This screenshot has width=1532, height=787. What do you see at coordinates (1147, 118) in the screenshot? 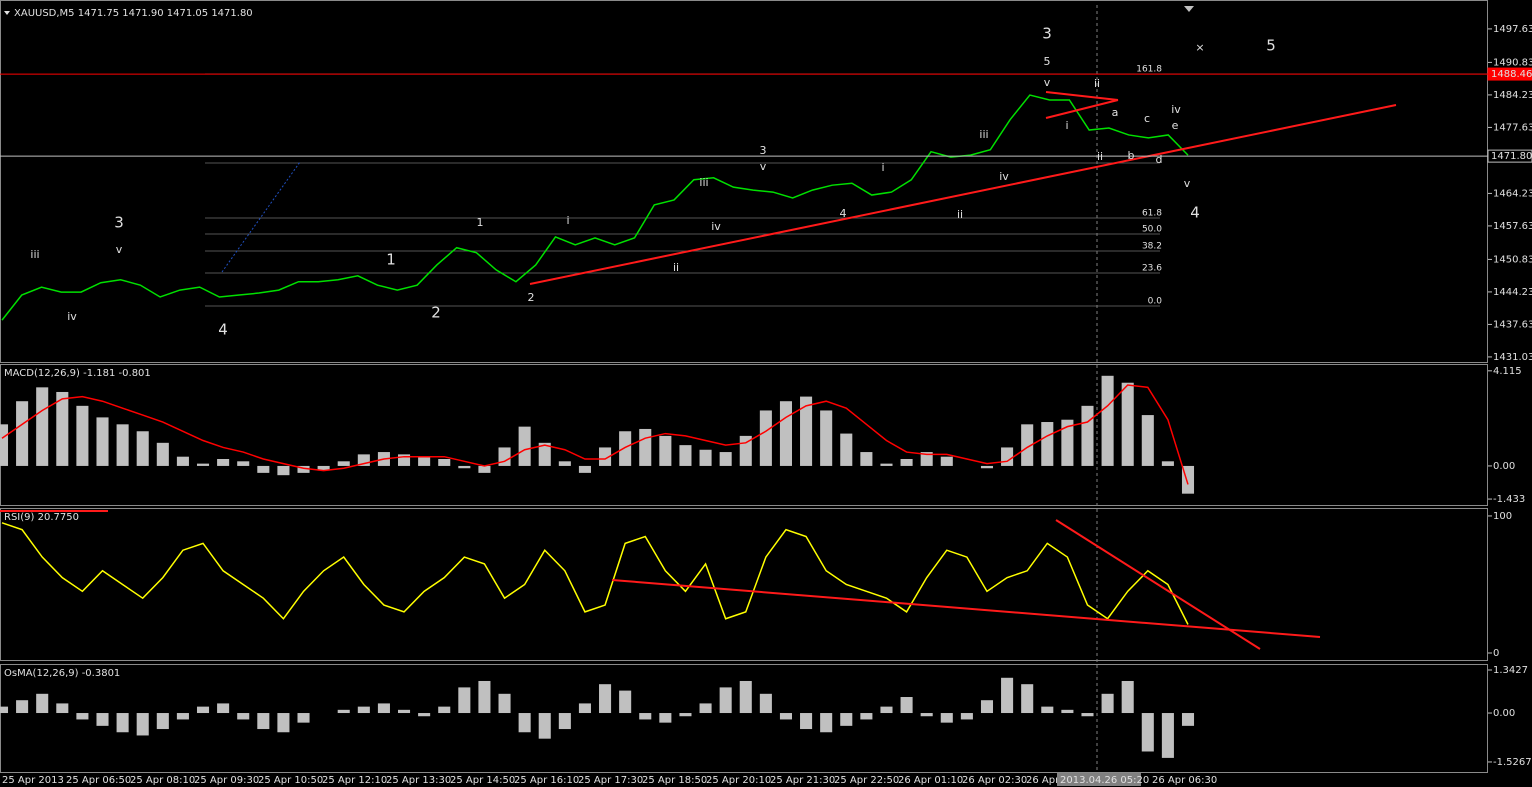
I see `wave-label: c` at bounding box center [1147, 118].